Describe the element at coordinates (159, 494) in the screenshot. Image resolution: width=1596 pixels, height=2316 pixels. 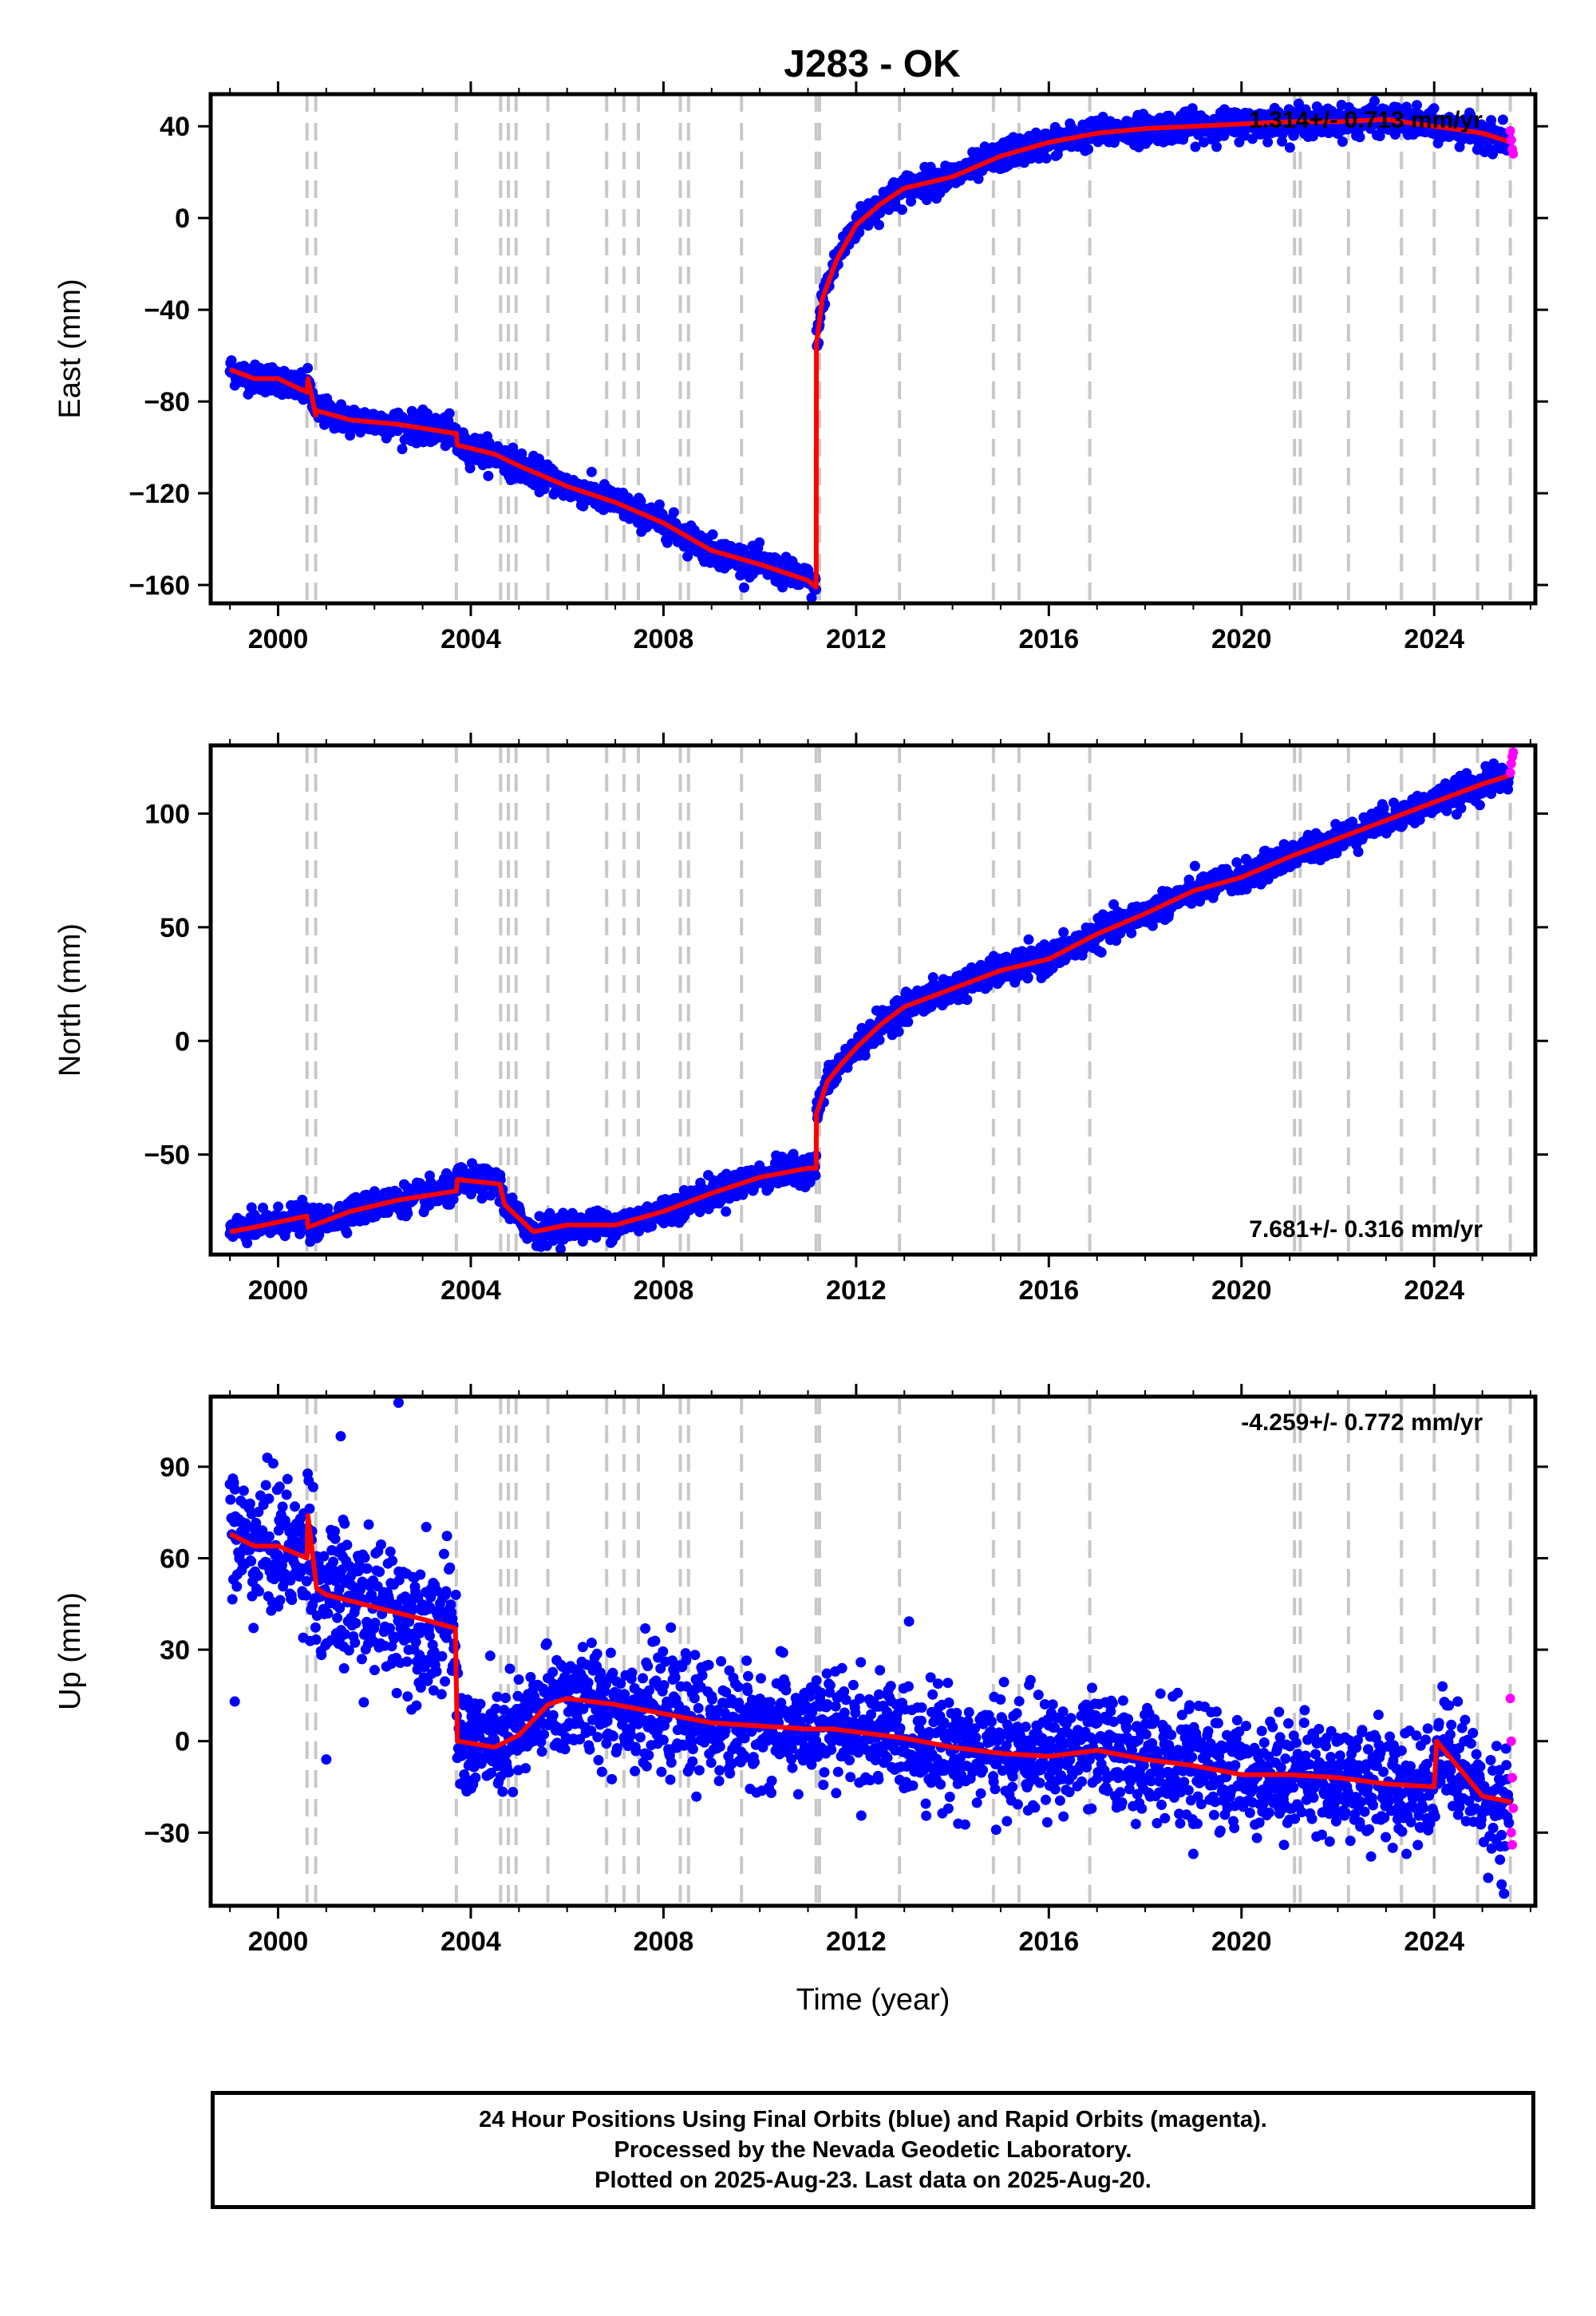
I see `y-tick-label: −120` at that location.